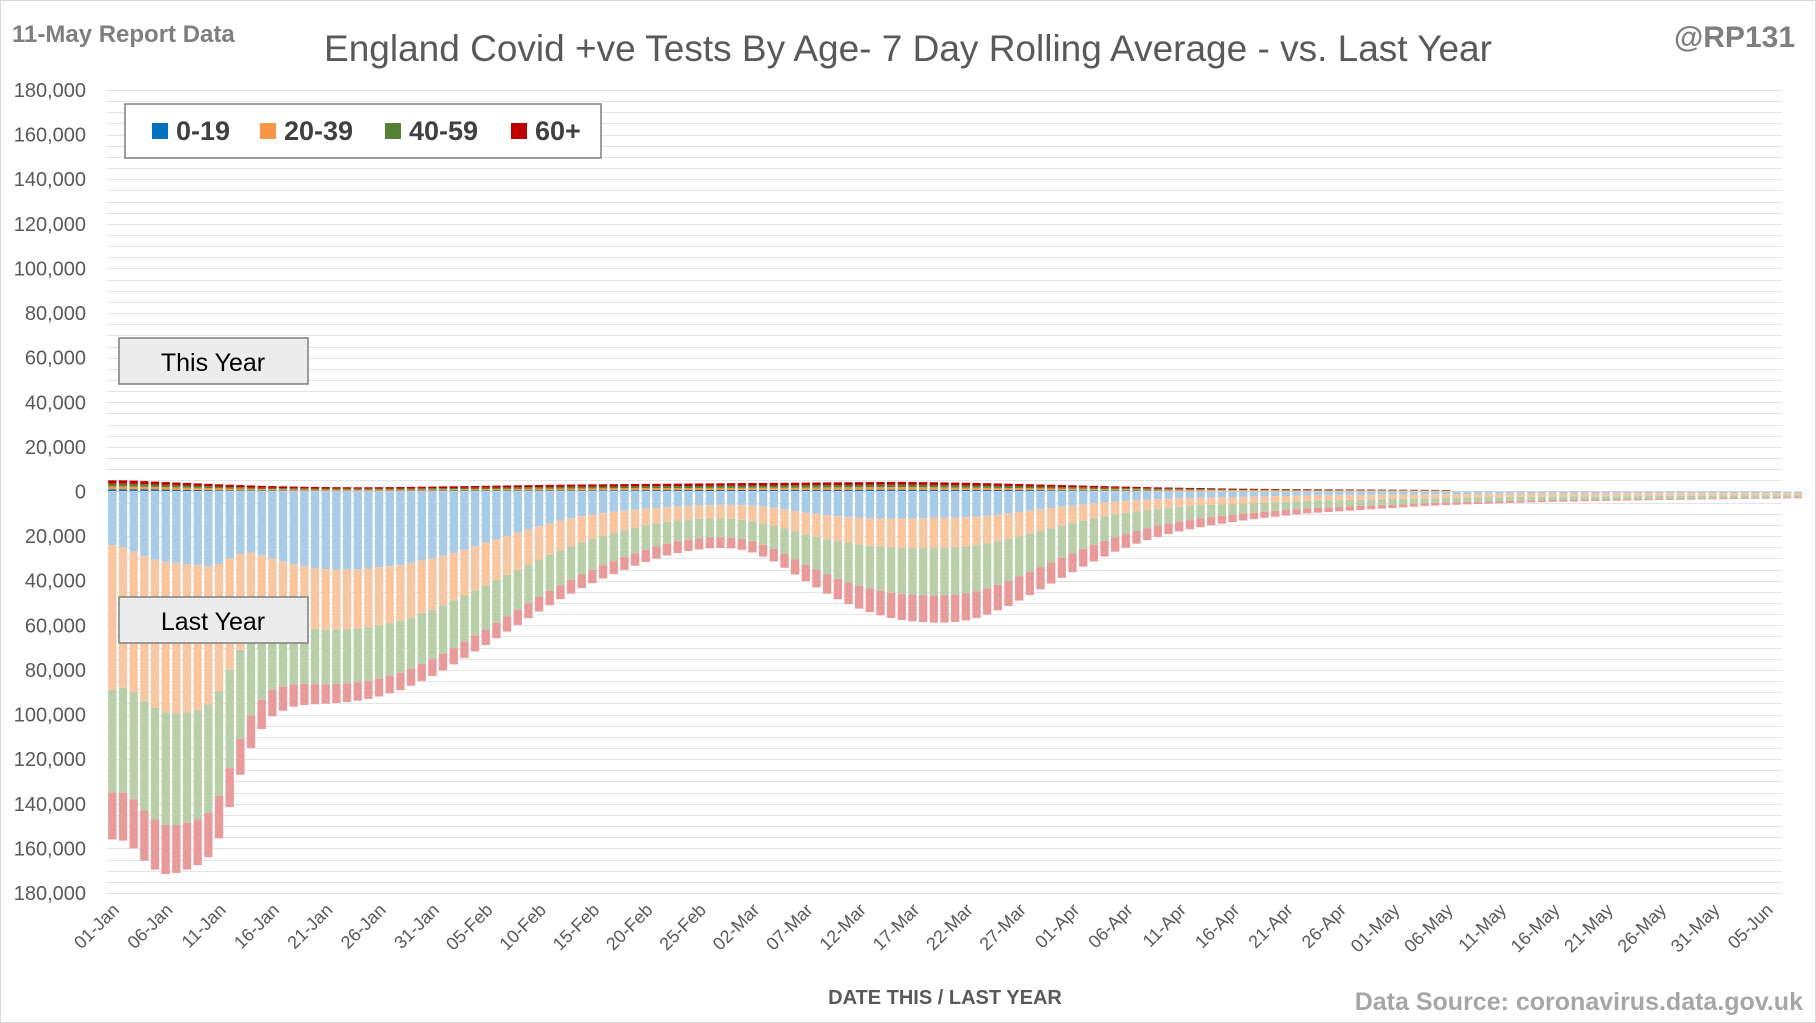  I want to click on legend-label-40-59: 40-59, so click(443, 131).